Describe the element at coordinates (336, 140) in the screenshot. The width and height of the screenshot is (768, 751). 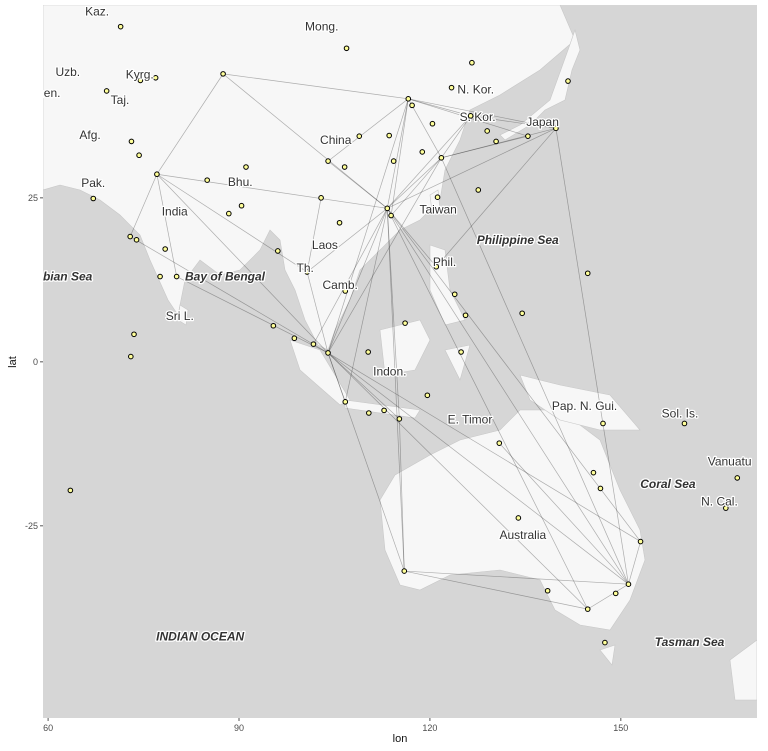
I see `place-label: China` at that location.